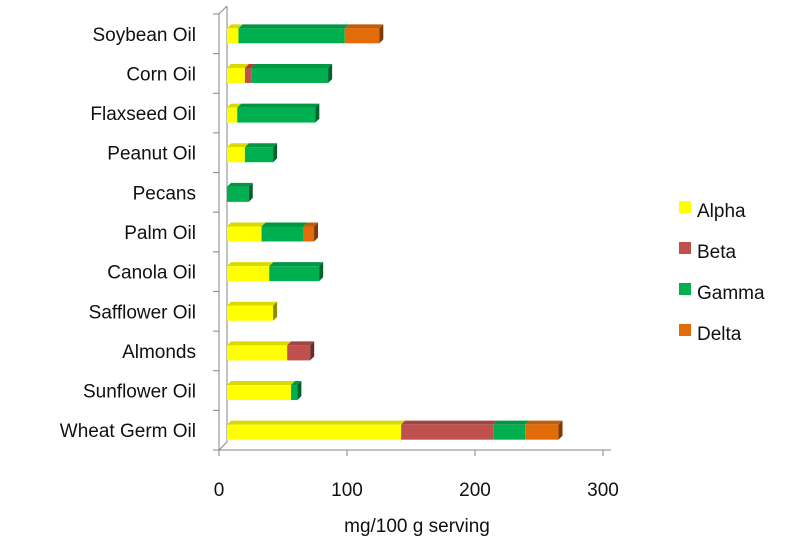 The height and width of the screenshot is (546, 805). What do you see at coordinates (128, 431) in the screenshot?
I see `category-label: Wheat Germ Oil` at bounding box center [128, 431].